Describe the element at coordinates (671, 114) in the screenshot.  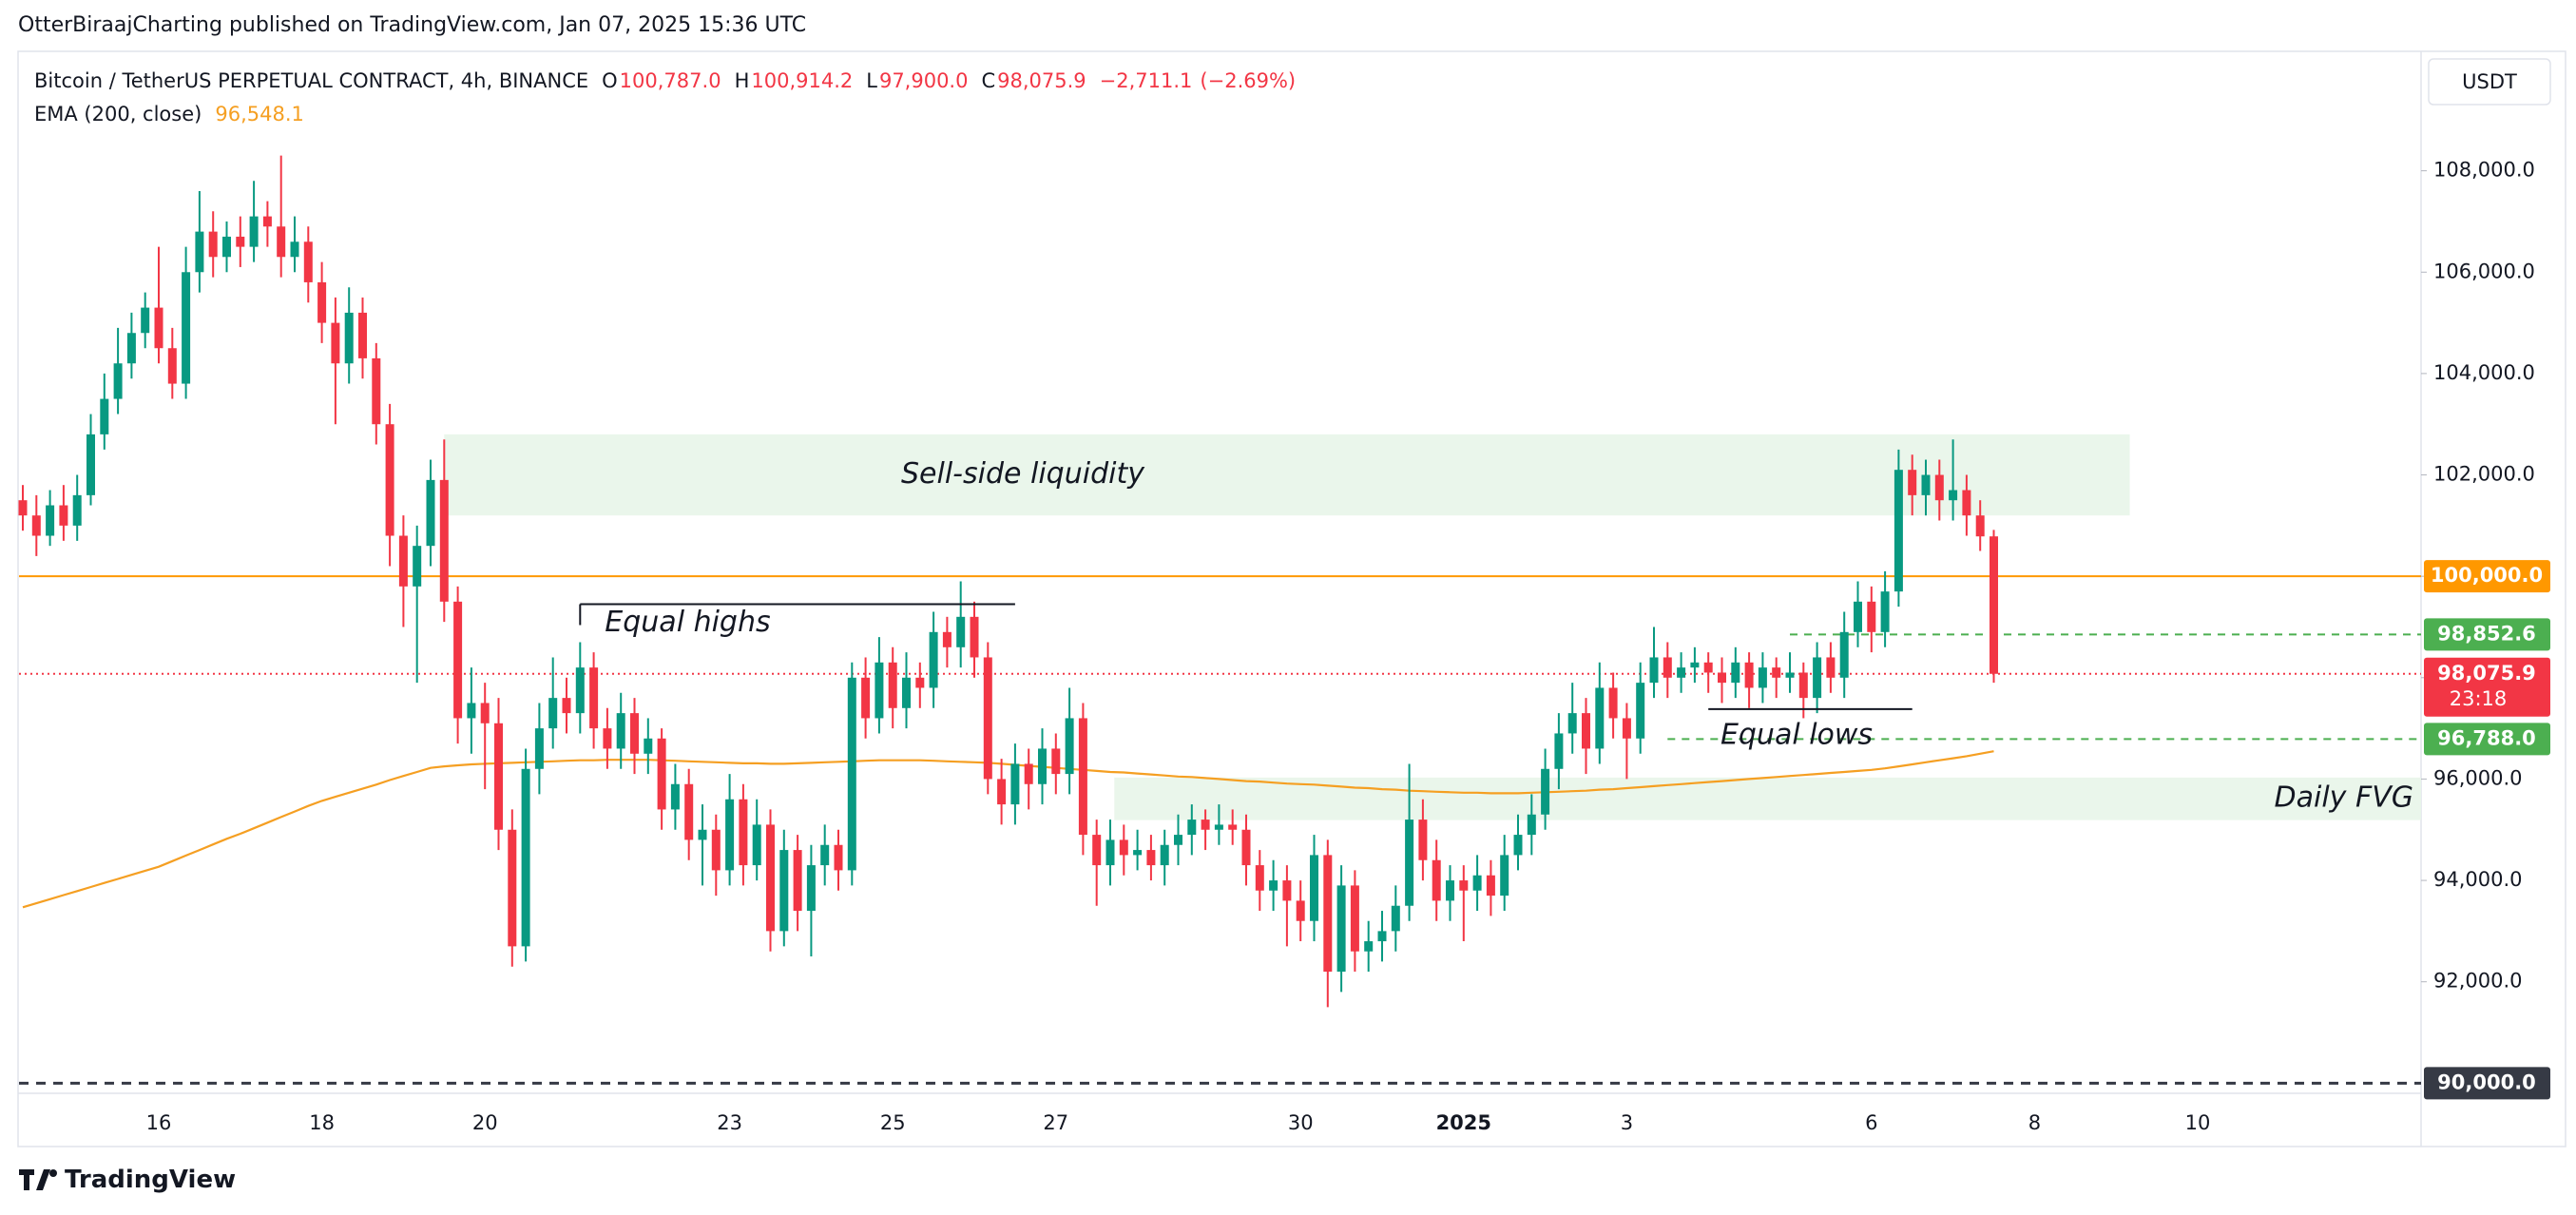
I see `legend-row: EMA (200, close) 96,548.1` at that location.